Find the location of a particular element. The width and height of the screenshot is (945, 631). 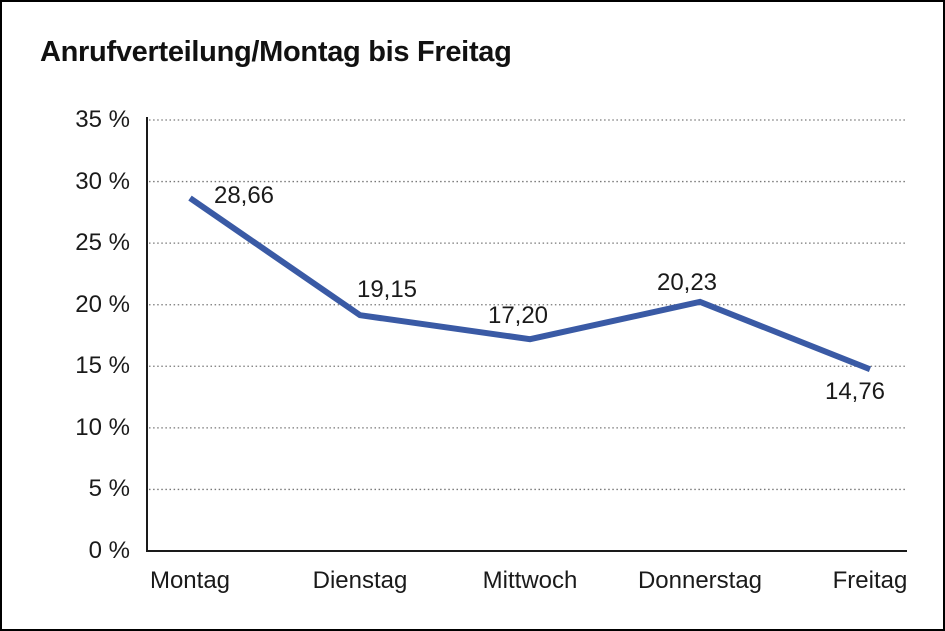

y-axis-tick-label: 25 % is located at coordinates (102, 243).